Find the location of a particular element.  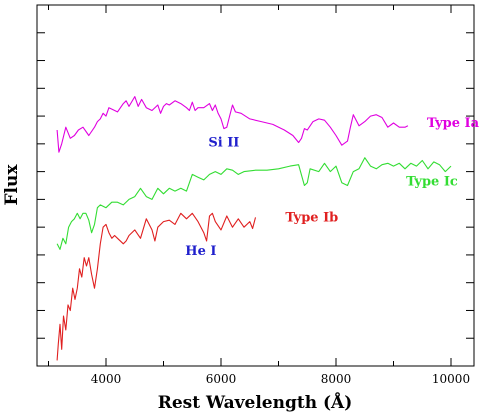

annotation-si-ii: Si II is located at coordinates (223, 143).